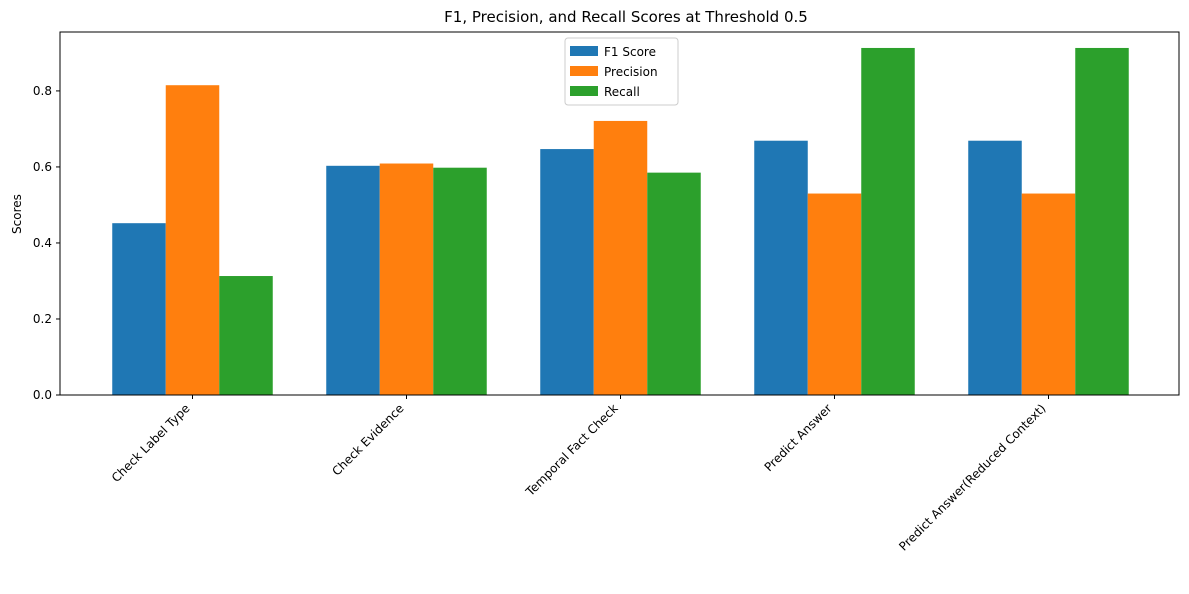 The width and height of the screenshot is (1189, 594). I want to click on legend-swatch-f1-score, so click(584, 51).